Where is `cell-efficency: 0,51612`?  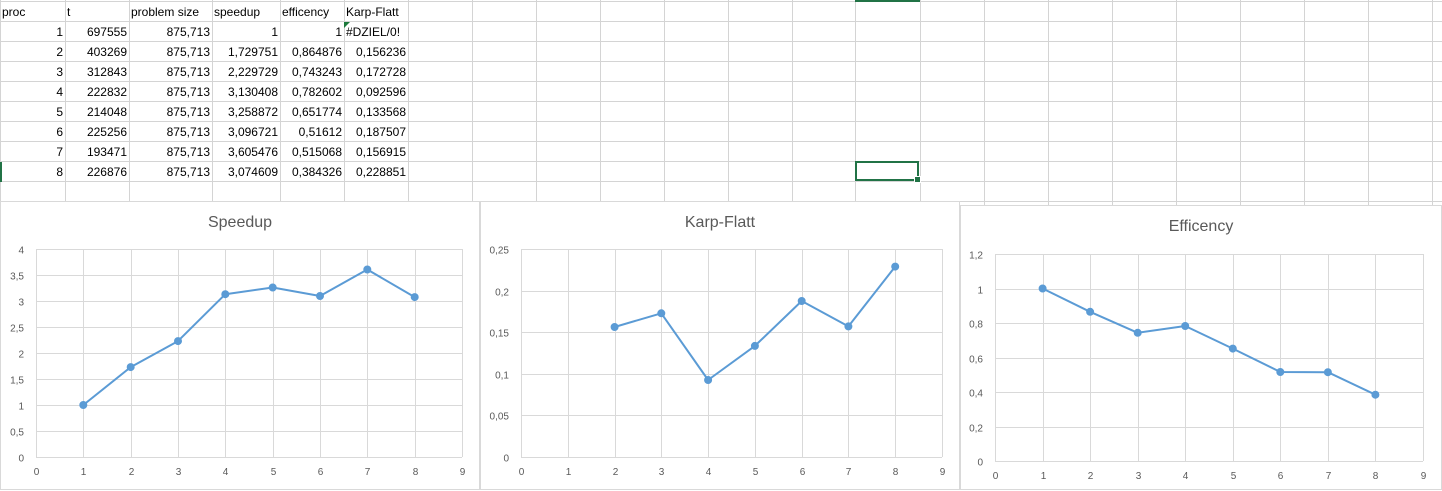
cell-efficency: 0,51612 is located at coordinates (320, 132).